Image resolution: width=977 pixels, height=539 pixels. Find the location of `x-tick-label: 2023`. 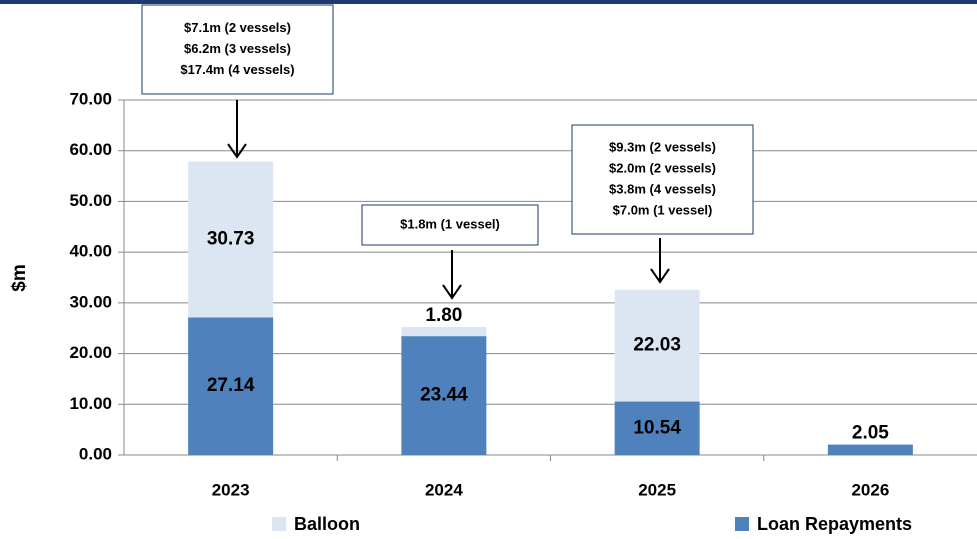

x-tick-label: 2023 is located at coordinates (231, 489).